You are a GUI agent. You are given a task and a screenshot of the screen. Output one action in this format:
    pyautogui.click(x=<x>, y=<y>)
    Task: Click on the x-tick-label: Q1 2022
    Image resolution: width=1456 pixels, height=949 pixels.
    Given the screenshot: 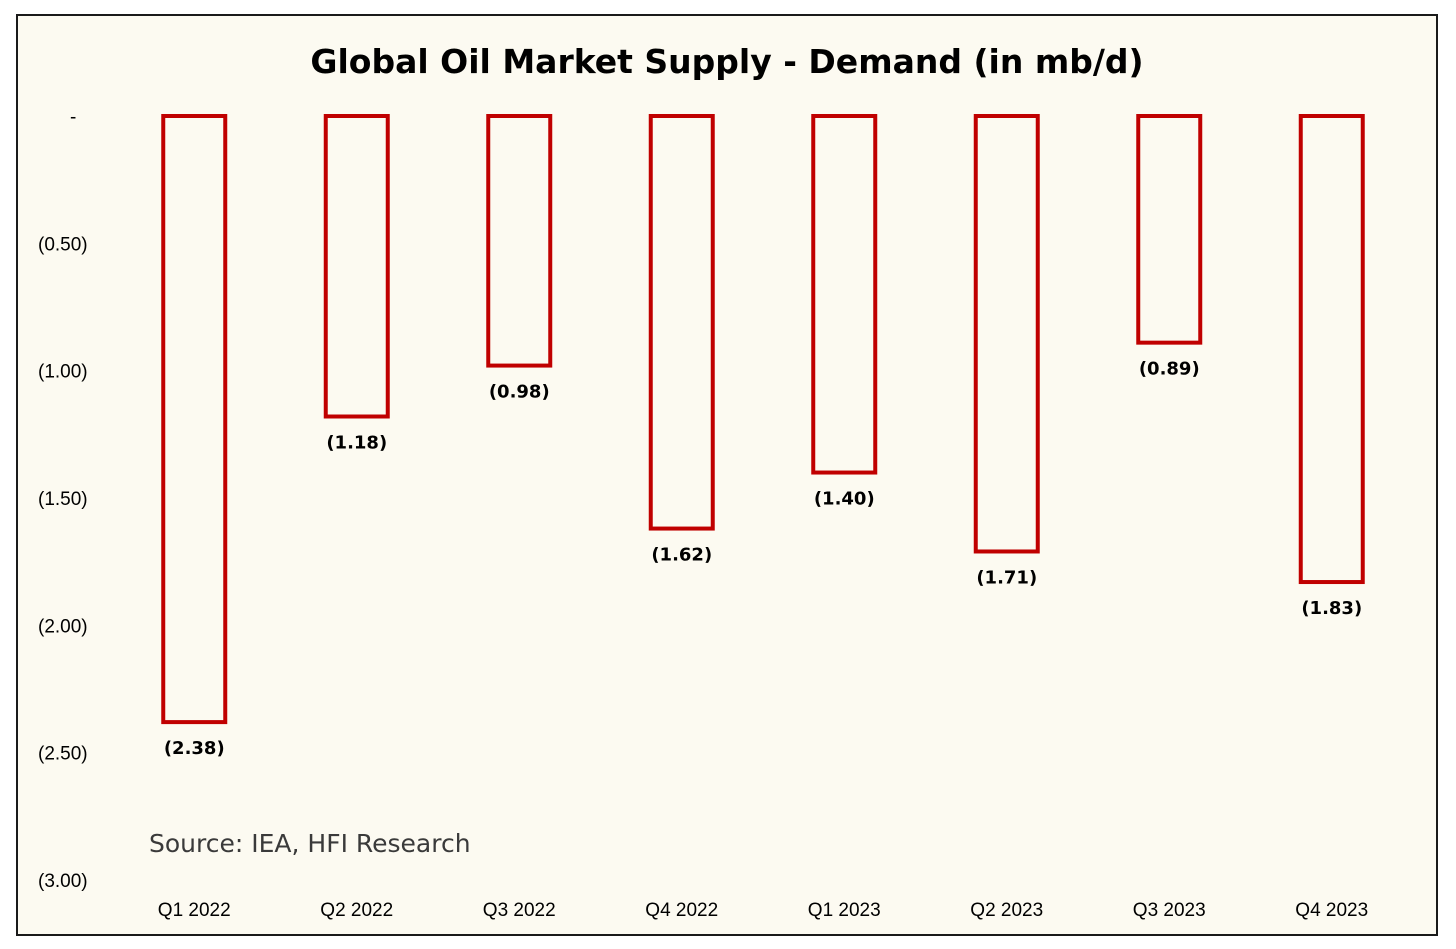 What is the action you would take?
    pyautogui.click(x=194, y=910)
    